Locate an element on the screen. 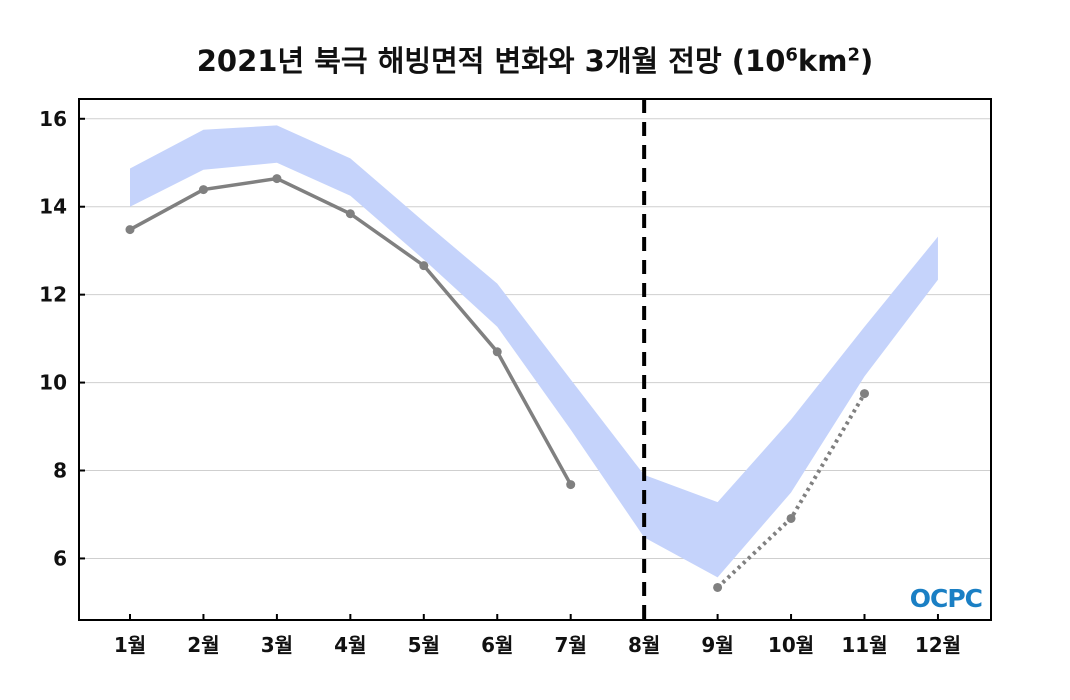  y-tick-label: 8 is located at coordinates (60, 471).